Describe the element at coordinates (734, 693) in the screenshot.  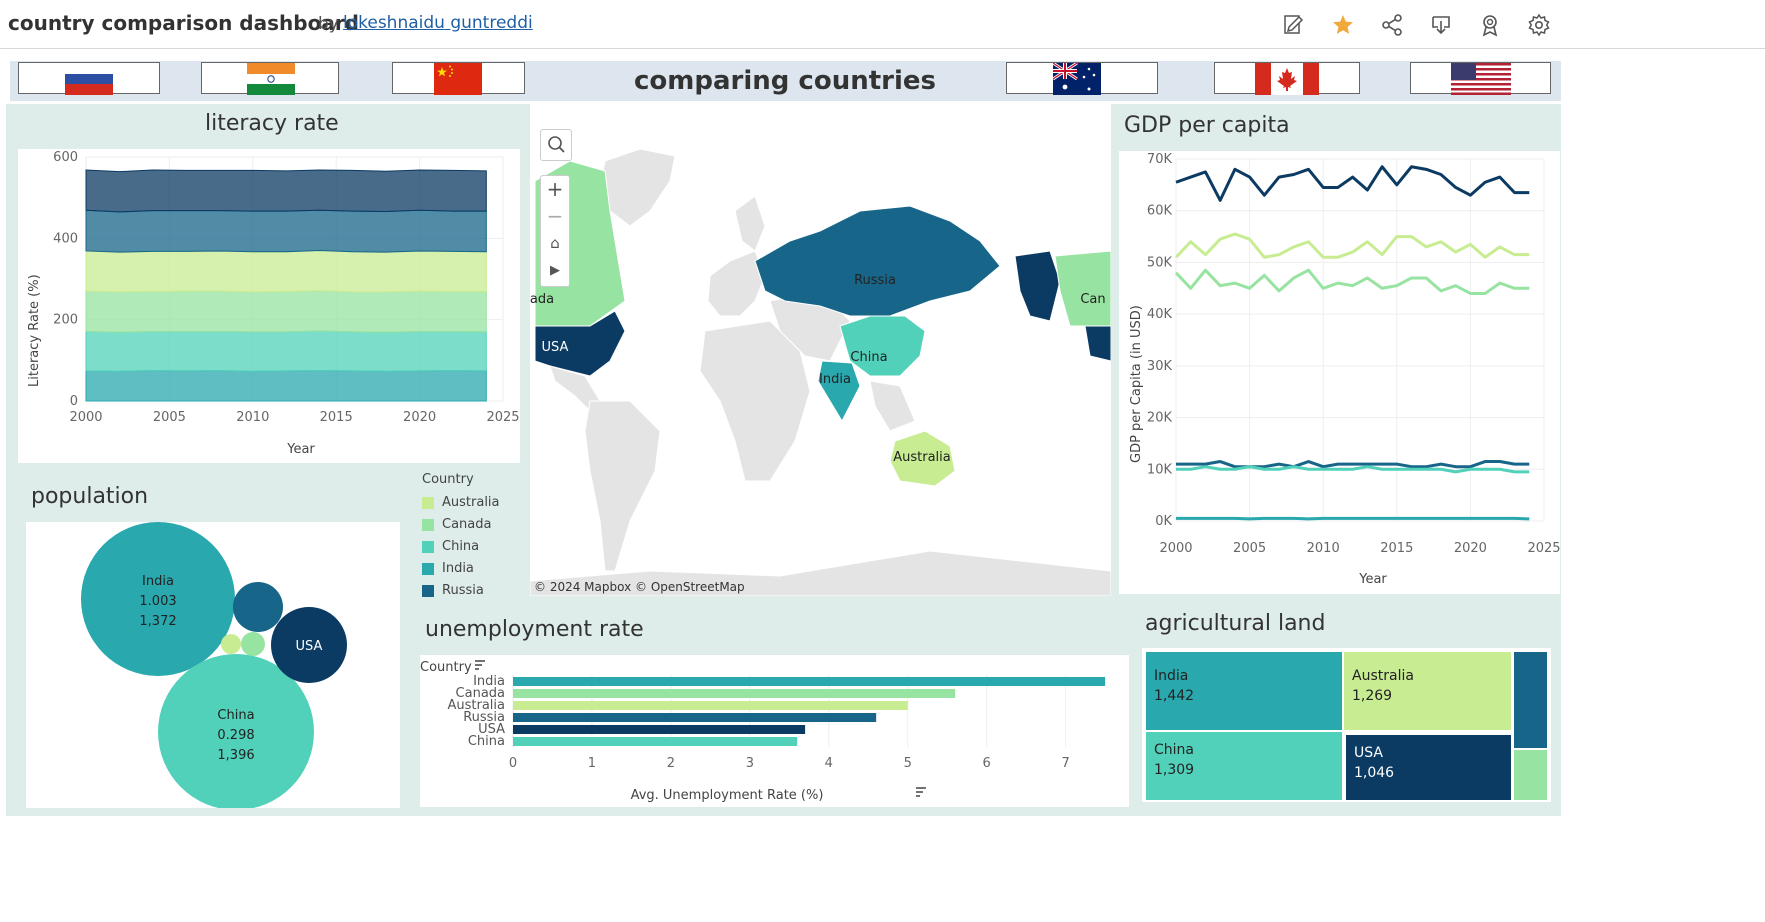
I see `unemployment-bar-canada` at that location.